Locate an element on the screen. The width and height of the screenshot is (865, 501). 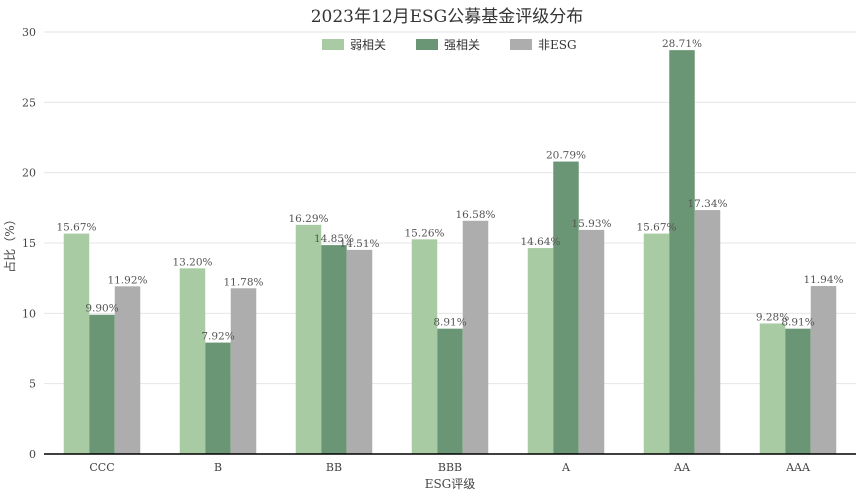
data-label: 13.20% is located at coordinates (192, 262).